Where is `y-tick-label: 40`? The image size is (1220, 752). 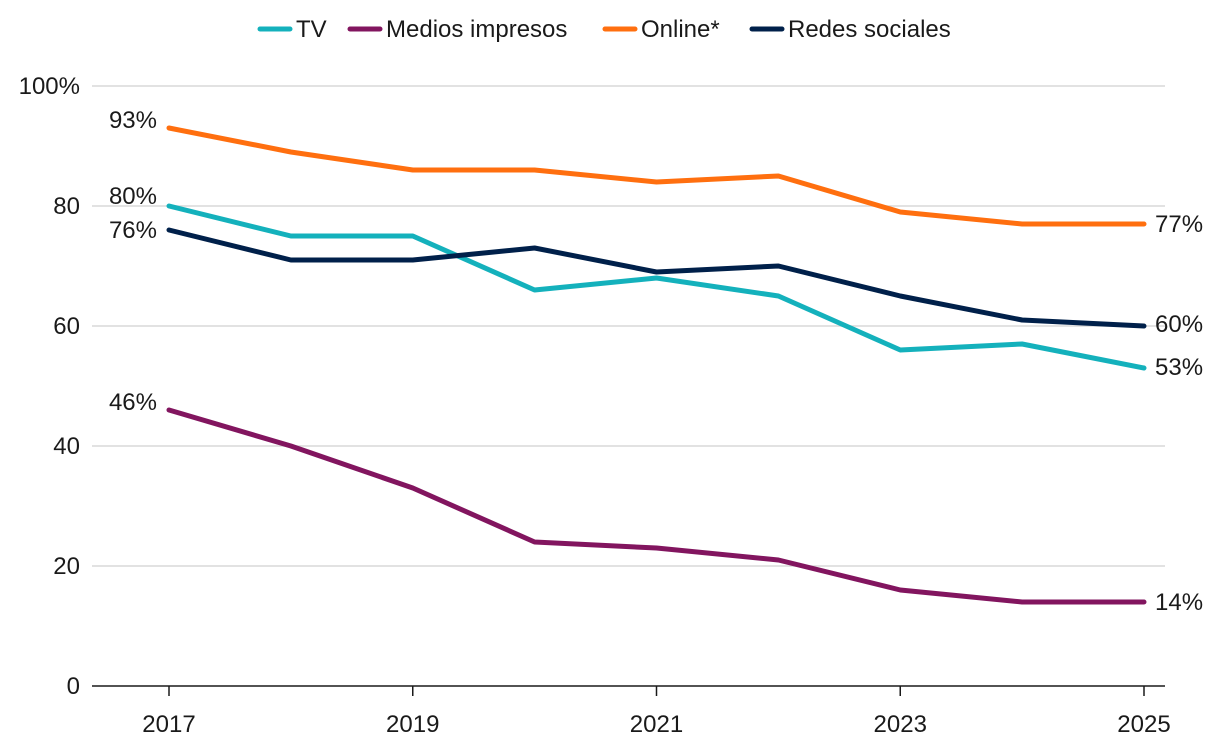 y-tick-label: 40 is located at coordinates (66, 446).